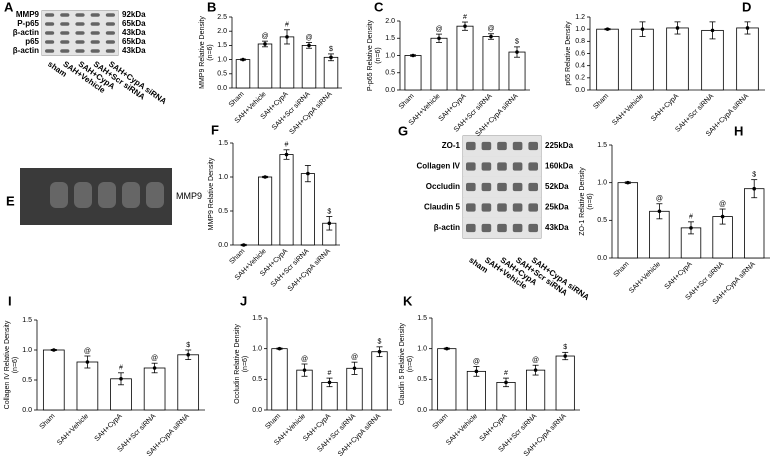 This screenshot has height=460, width=778. I want to click on panel-letter: D, so click(746, 7).